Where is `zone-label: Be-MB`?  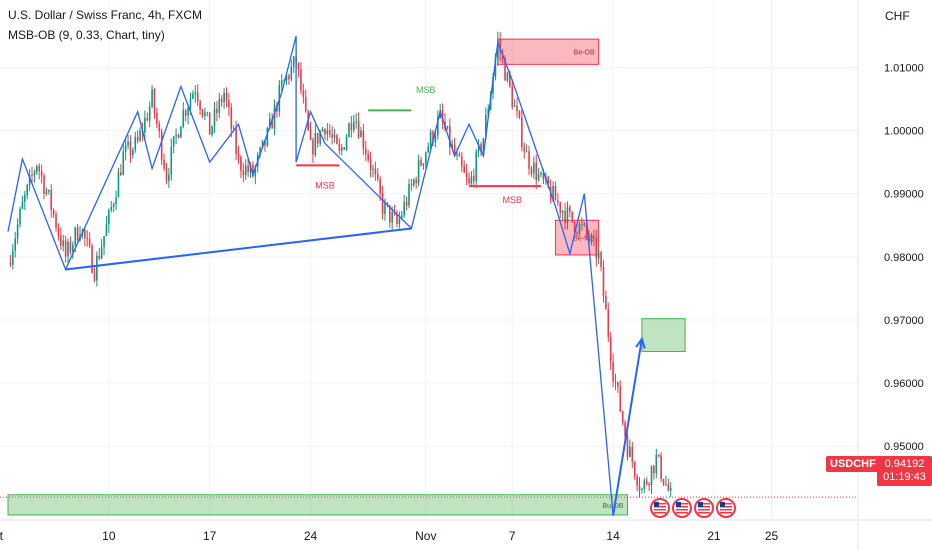
zone-label: Be-MB is located at coordinates (584, 239).